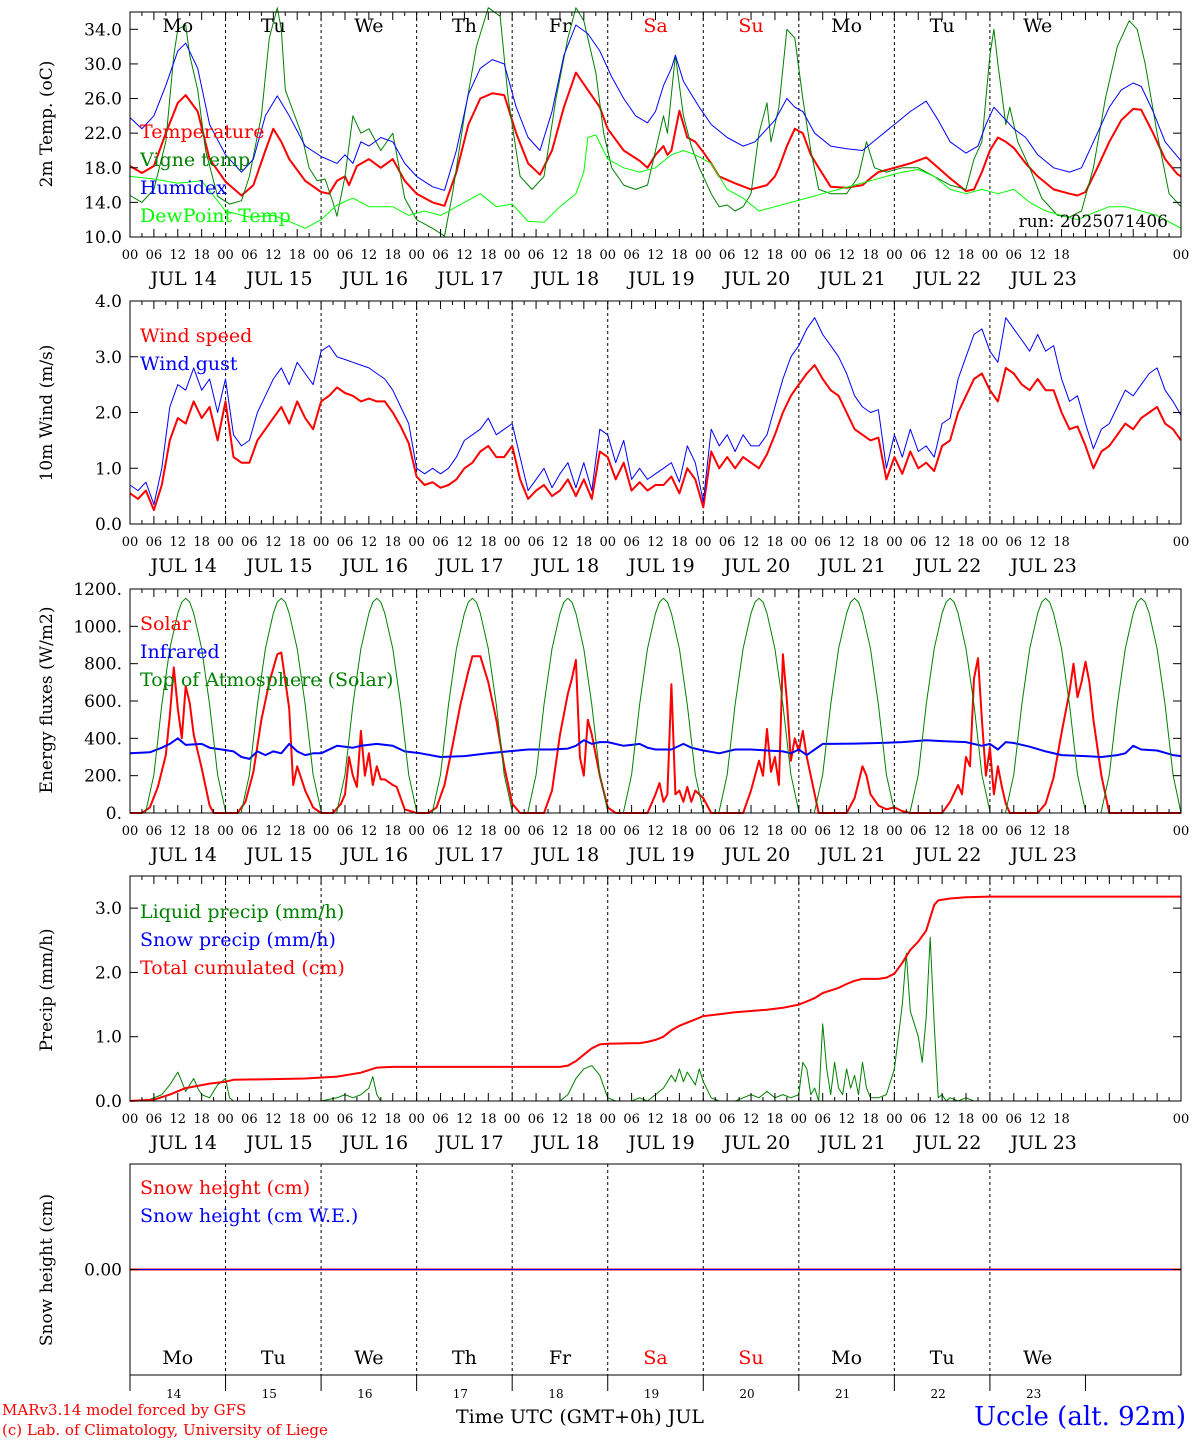  Describe the element at coordinates (103, 30) in the screenshot. I see `y-tick-label: 34.0` at that location.